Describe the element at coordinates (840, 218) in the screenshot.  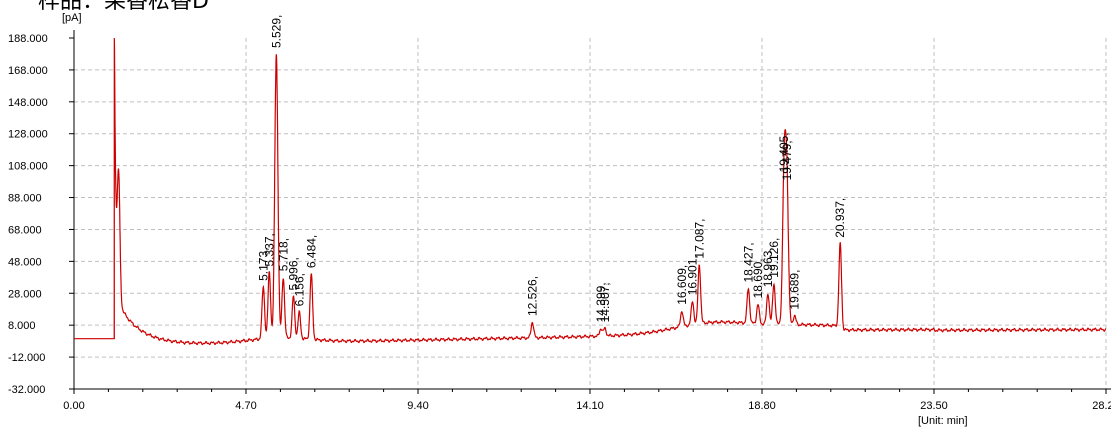
I see `peak-label: 20.937,` at that location.